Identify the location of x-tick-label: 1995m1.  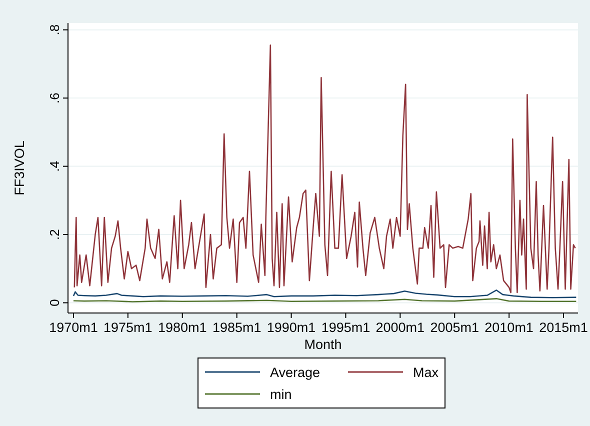
(345, 327).